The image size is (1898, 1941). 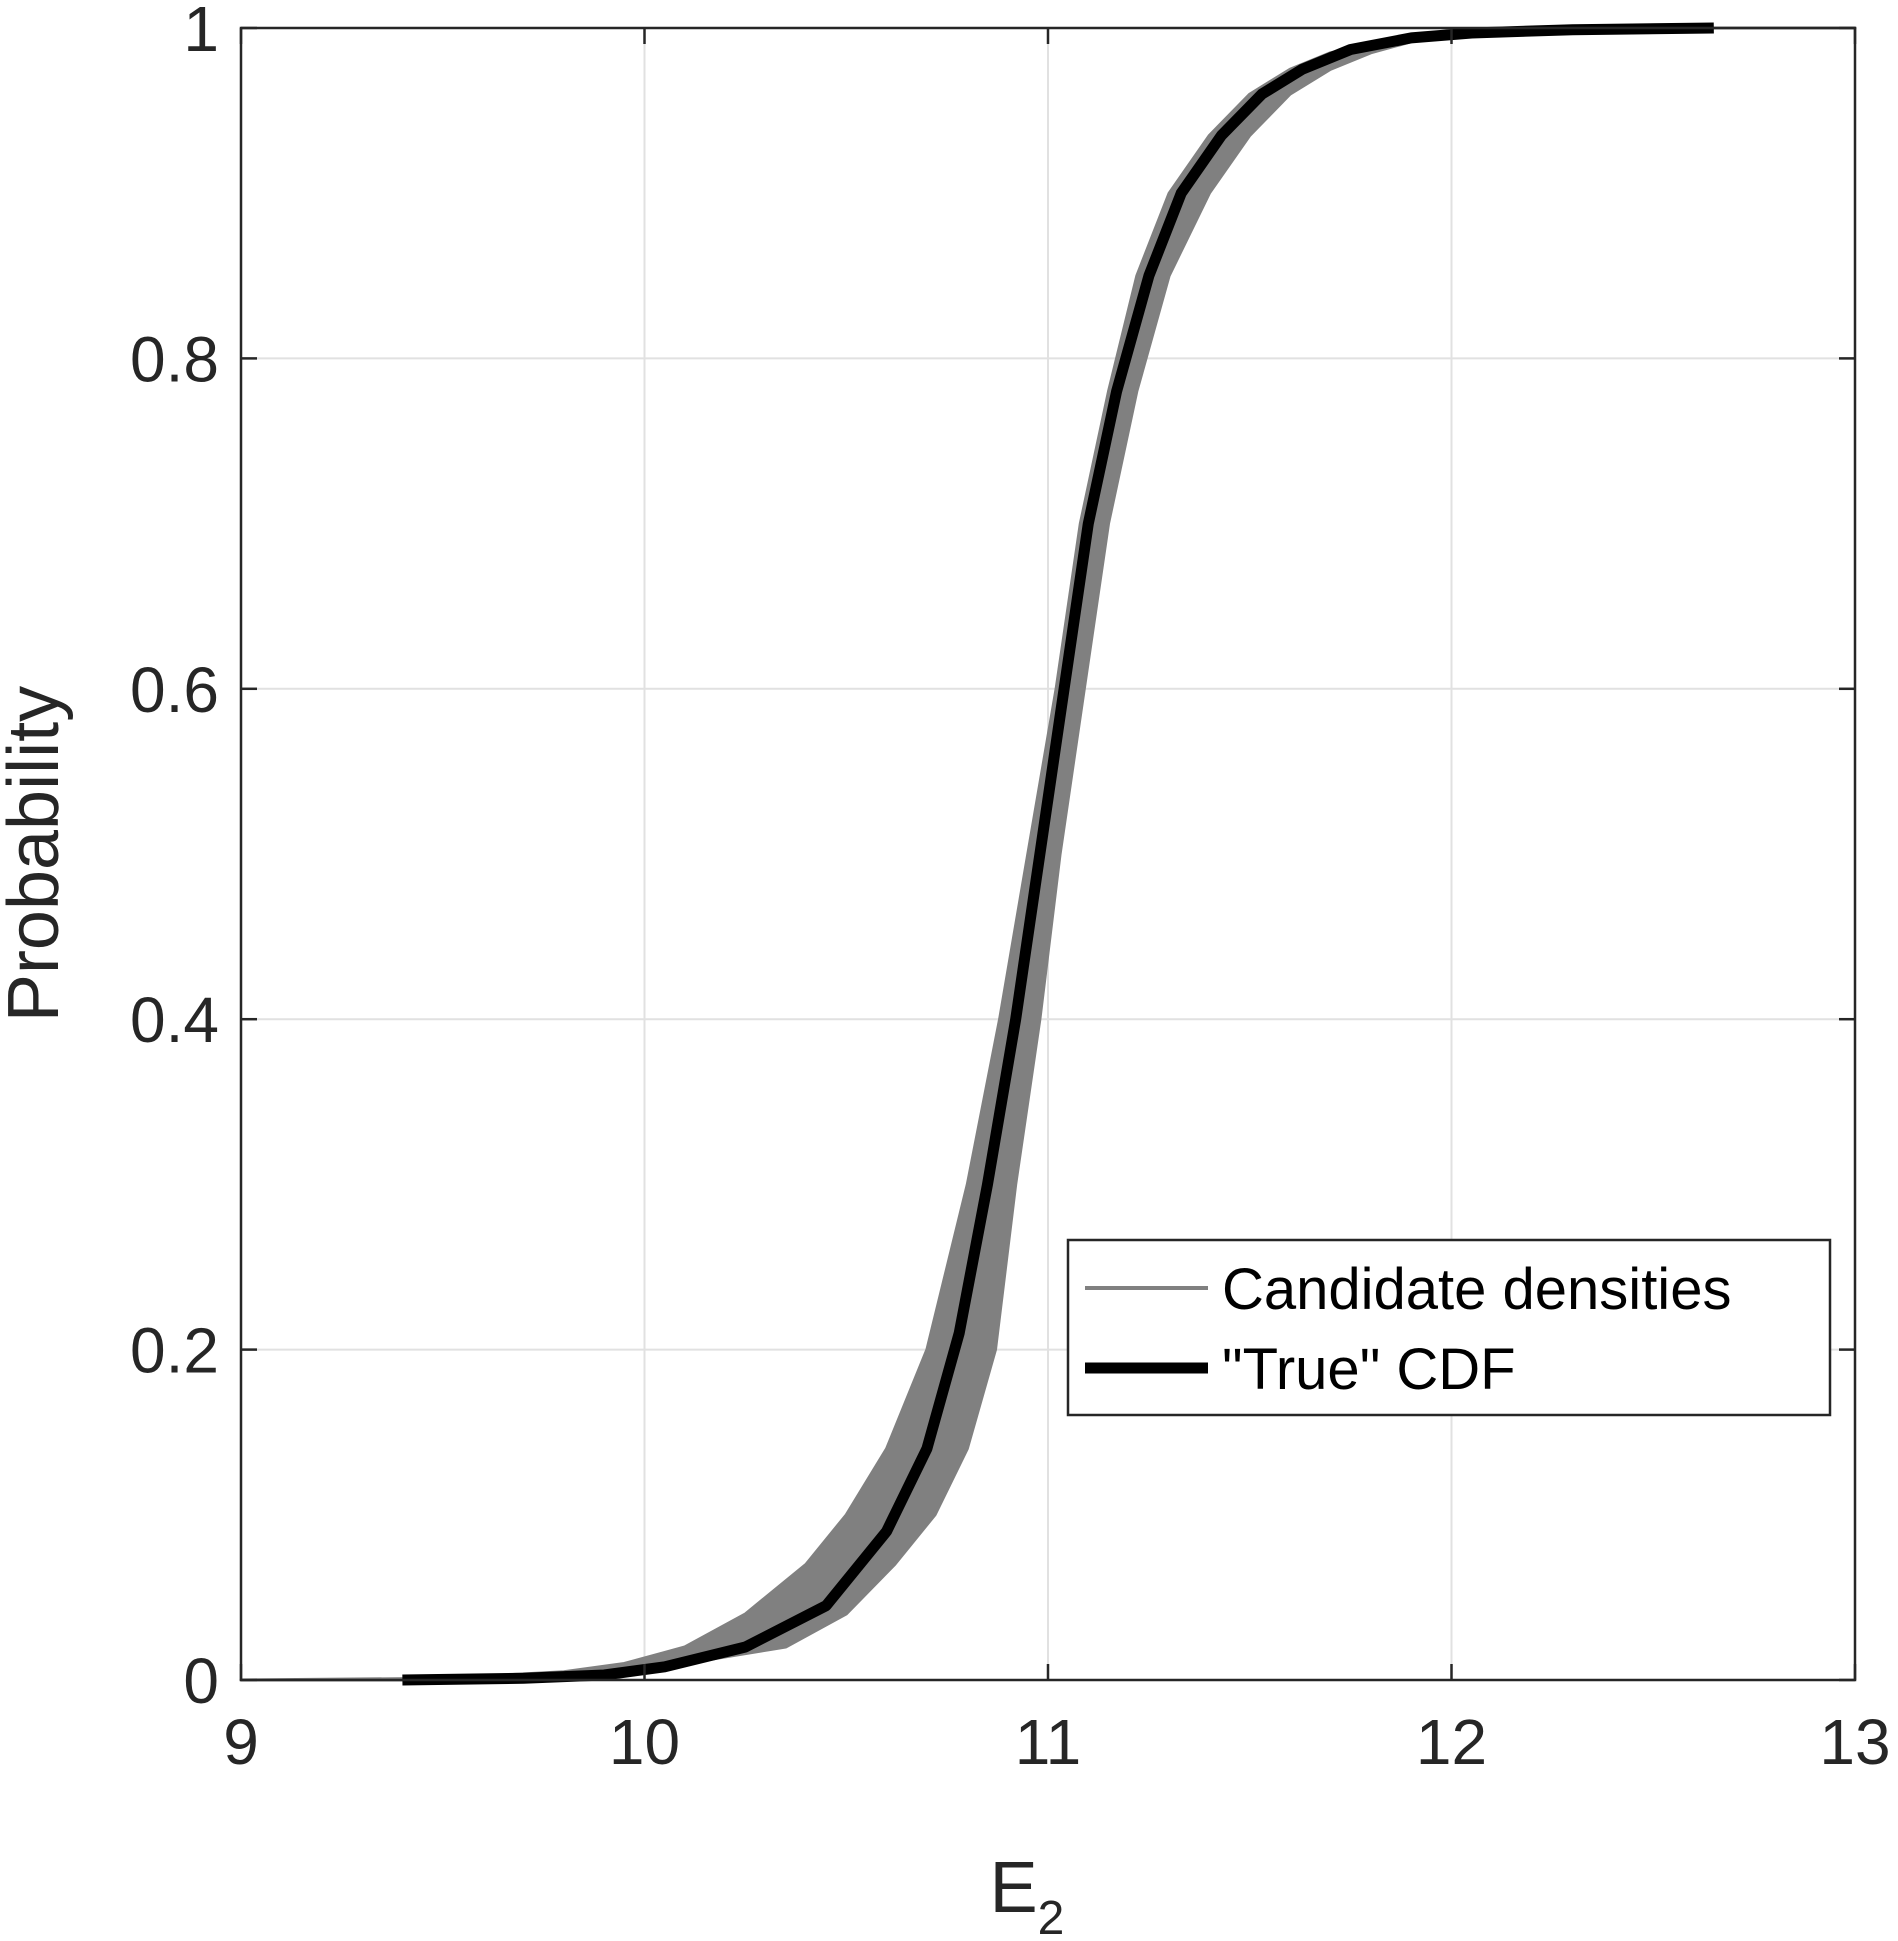 What do you see at coordinates (1451, 1742) in the screenshot?
I see `x-tick-label: 12` at bounding box center [1451, 1742].